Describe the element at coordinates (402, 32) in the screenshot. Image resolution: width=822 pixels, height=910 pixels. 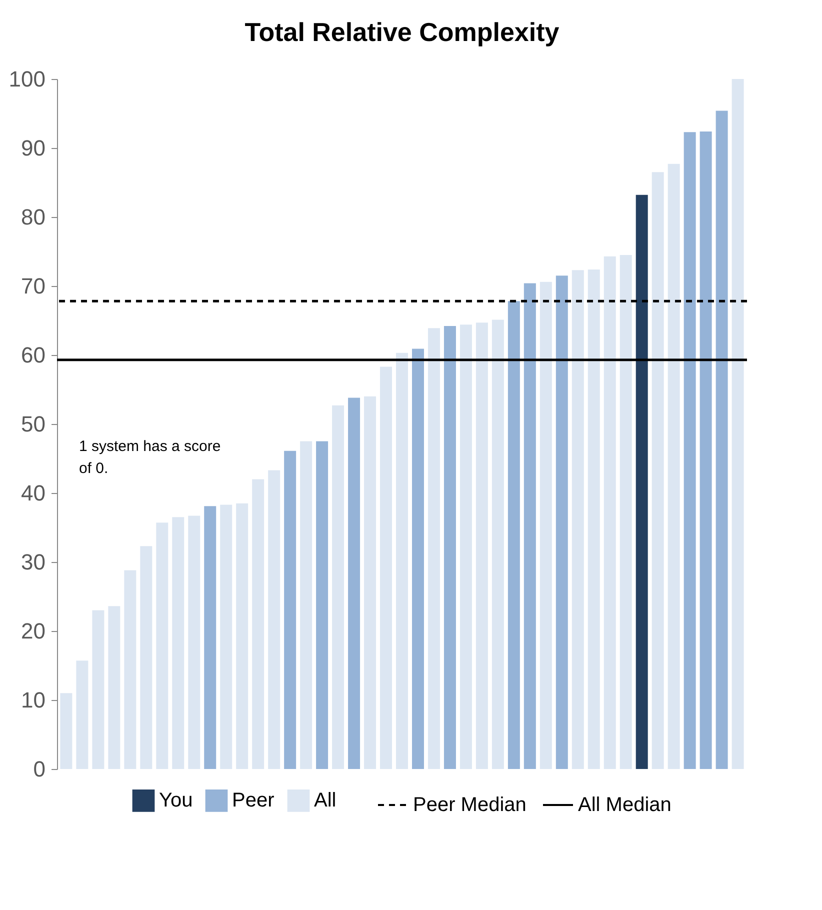
I see `chart-title: Total Relative Complexity` at that location.